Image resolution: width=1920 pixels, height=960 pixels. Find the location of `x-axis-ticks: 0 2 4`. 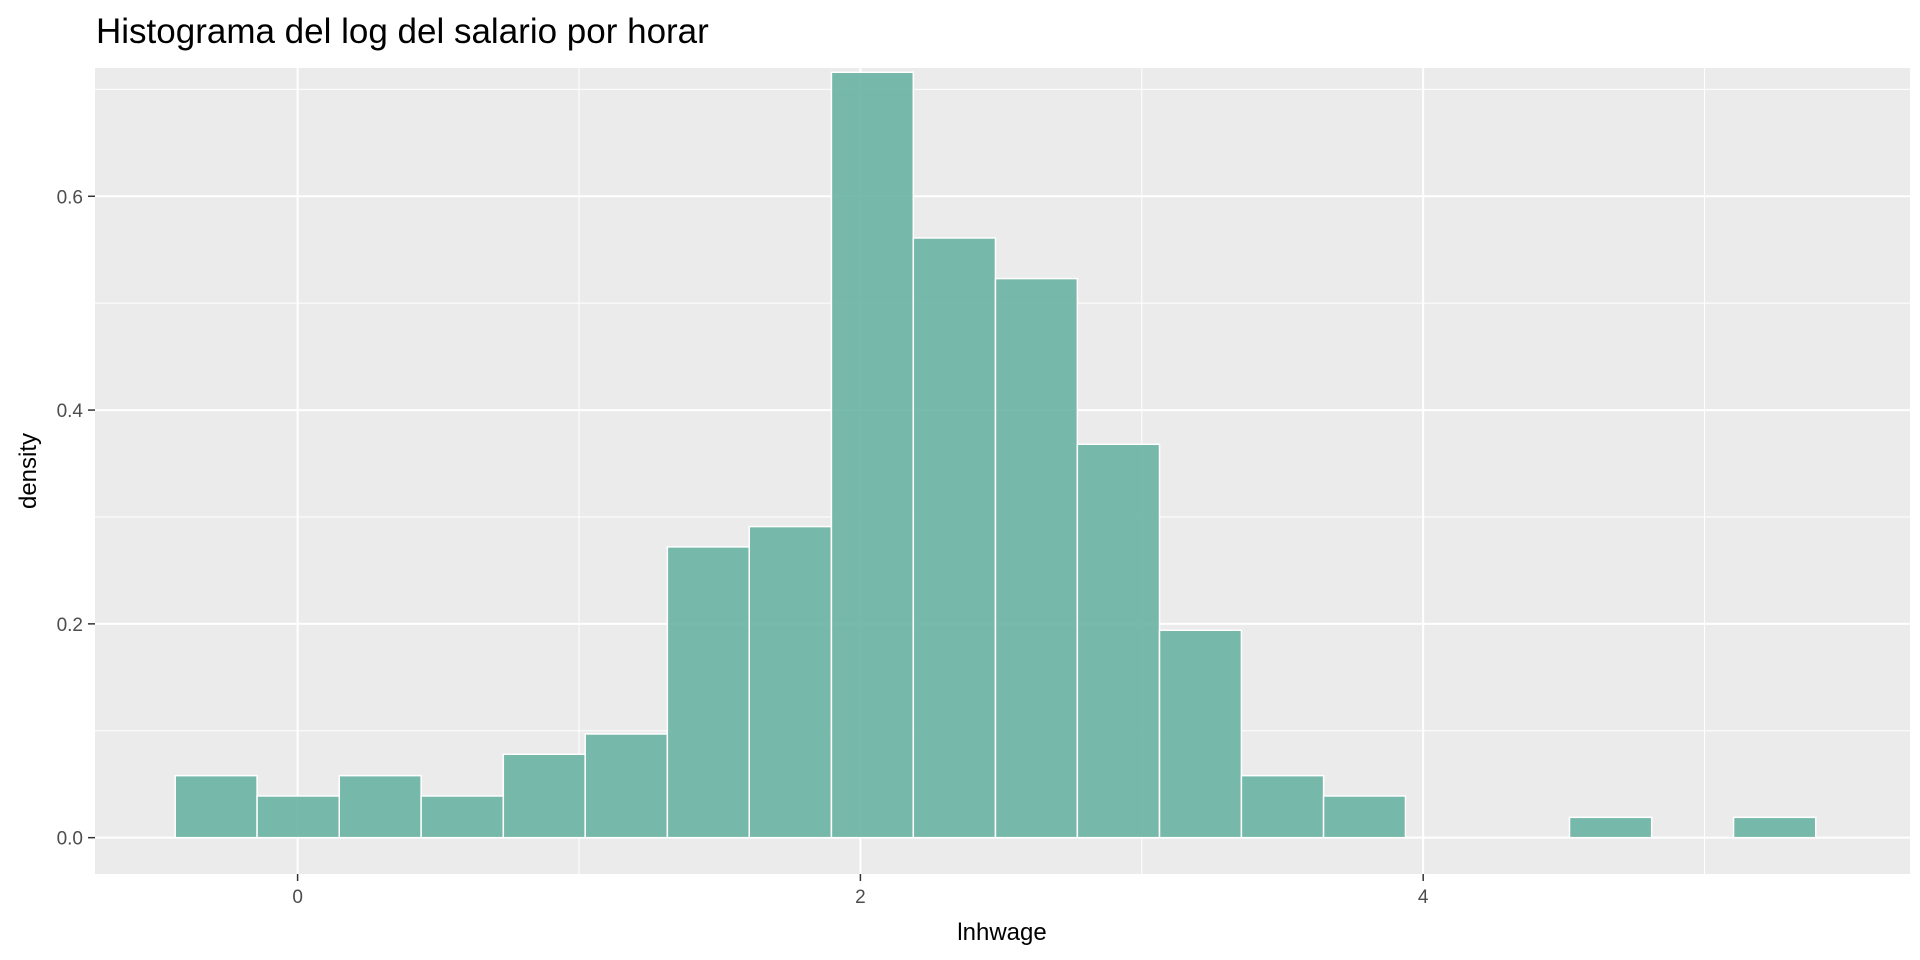

x-axis-ticks: 0 2 4 is located at coordinates (860, 891).